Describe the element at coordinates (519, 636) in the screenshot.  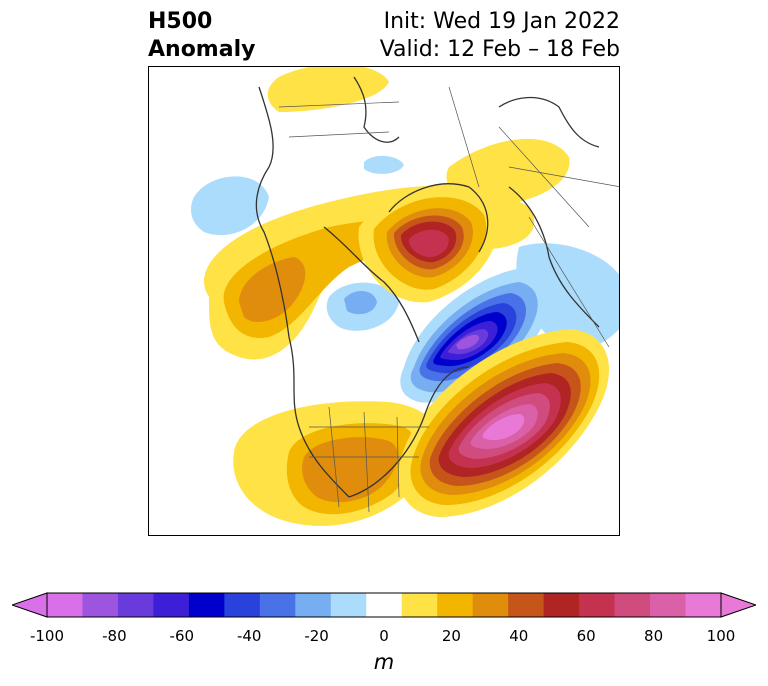
I see `colorbar-tick-label: 40` at that location.